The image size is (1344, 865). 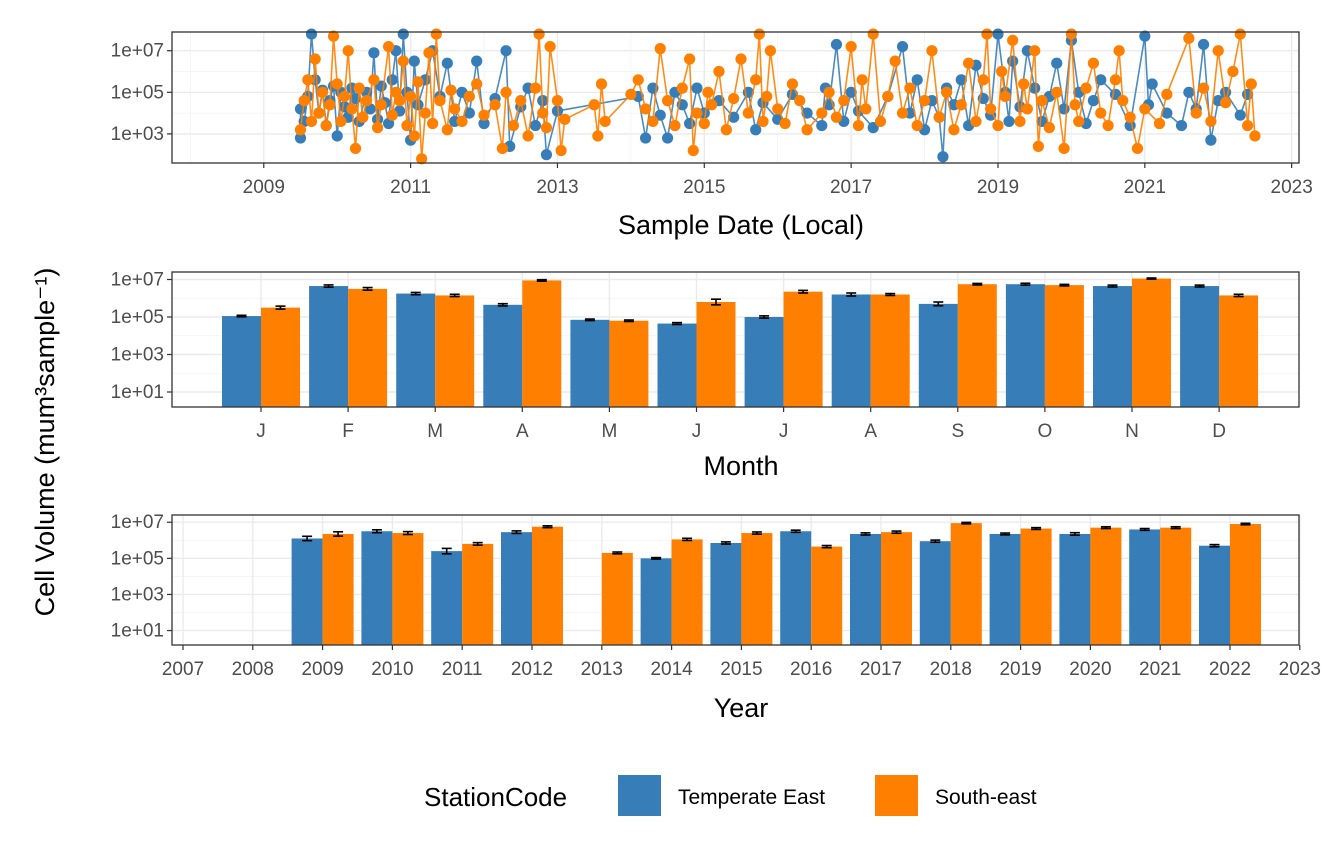 I want to click on x-tick-label: 2021, so click(x=1145, y=187).